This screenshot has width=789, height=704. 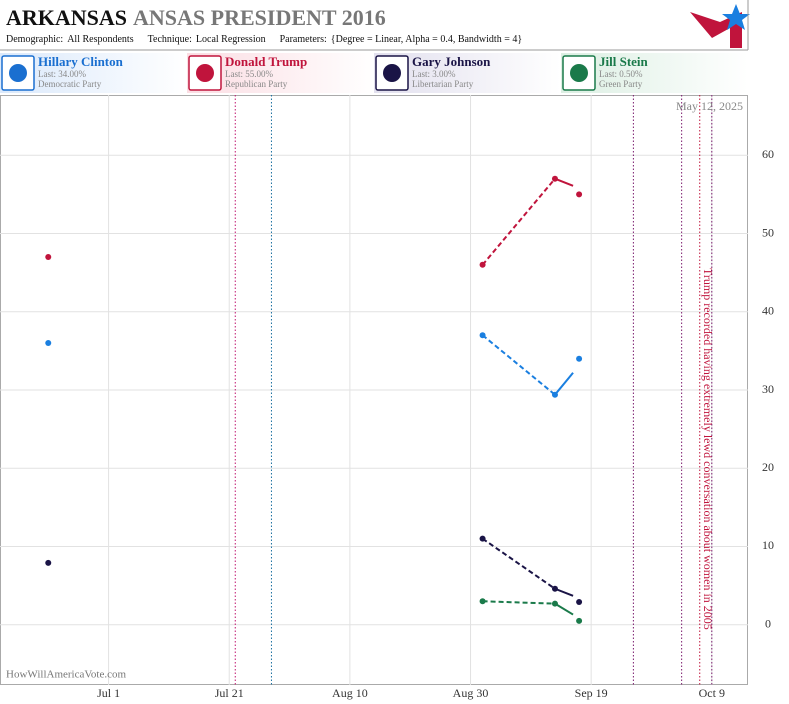 I want to click on y-tick-label: 60, so click(x=768, y=154).